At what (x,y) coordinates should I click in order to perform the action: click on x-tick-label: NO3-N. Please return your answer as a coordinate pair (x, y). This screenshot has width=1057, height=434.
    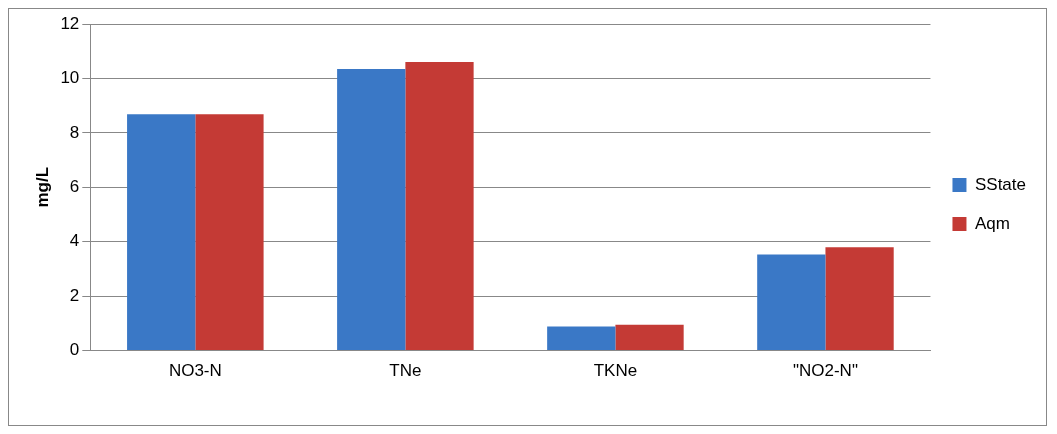
    Looking at the image, I should click on (195, 371).